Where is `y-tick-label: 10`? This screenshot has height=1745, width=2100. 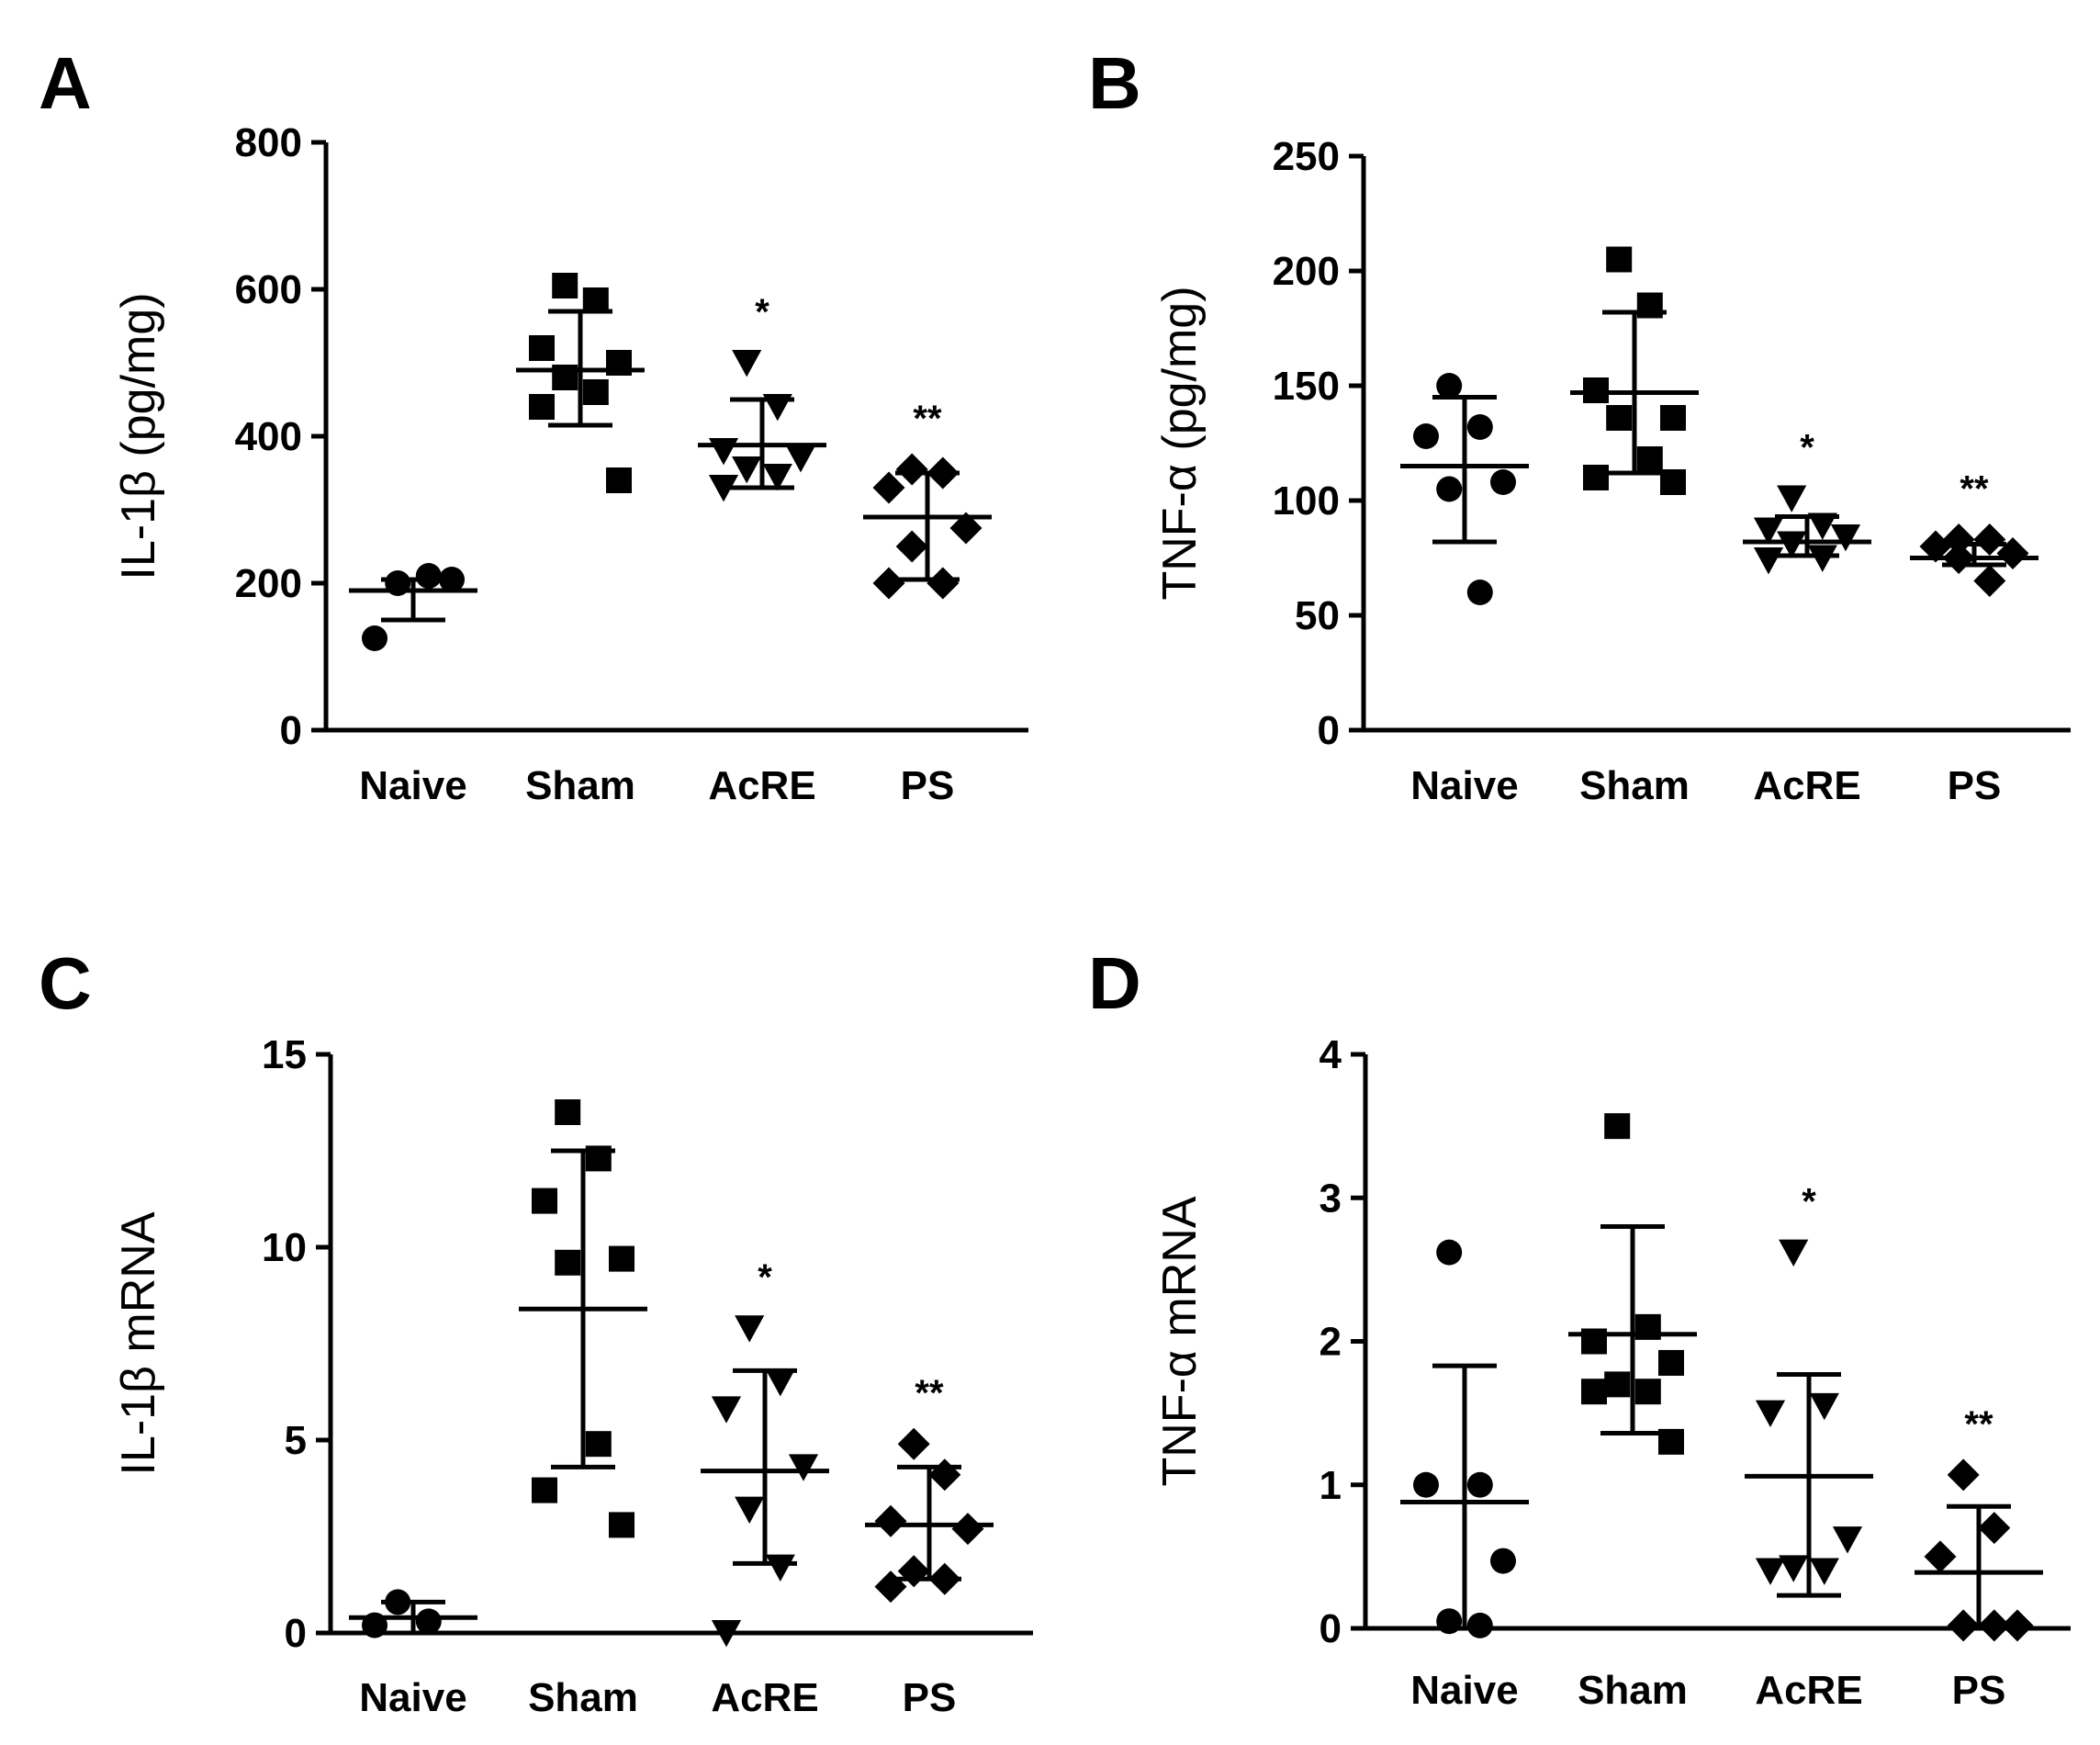
y-tick-label: 10 is located at coordinates (284, 1247).